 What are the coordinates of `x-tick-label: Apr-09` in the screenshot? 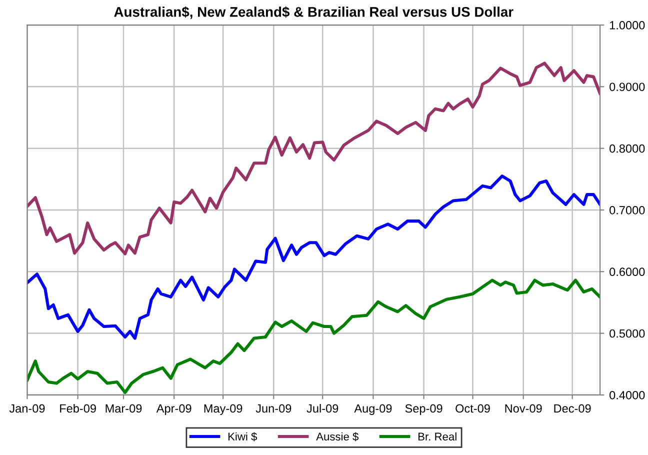 It's located at (174, 409).